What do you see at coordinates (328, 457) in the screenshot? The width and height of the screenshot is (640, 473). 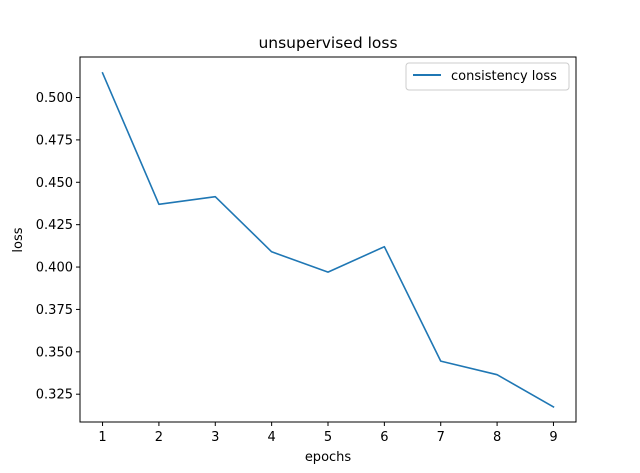 I see `x-axis-label: epochs` at bounding box center [328, 457].